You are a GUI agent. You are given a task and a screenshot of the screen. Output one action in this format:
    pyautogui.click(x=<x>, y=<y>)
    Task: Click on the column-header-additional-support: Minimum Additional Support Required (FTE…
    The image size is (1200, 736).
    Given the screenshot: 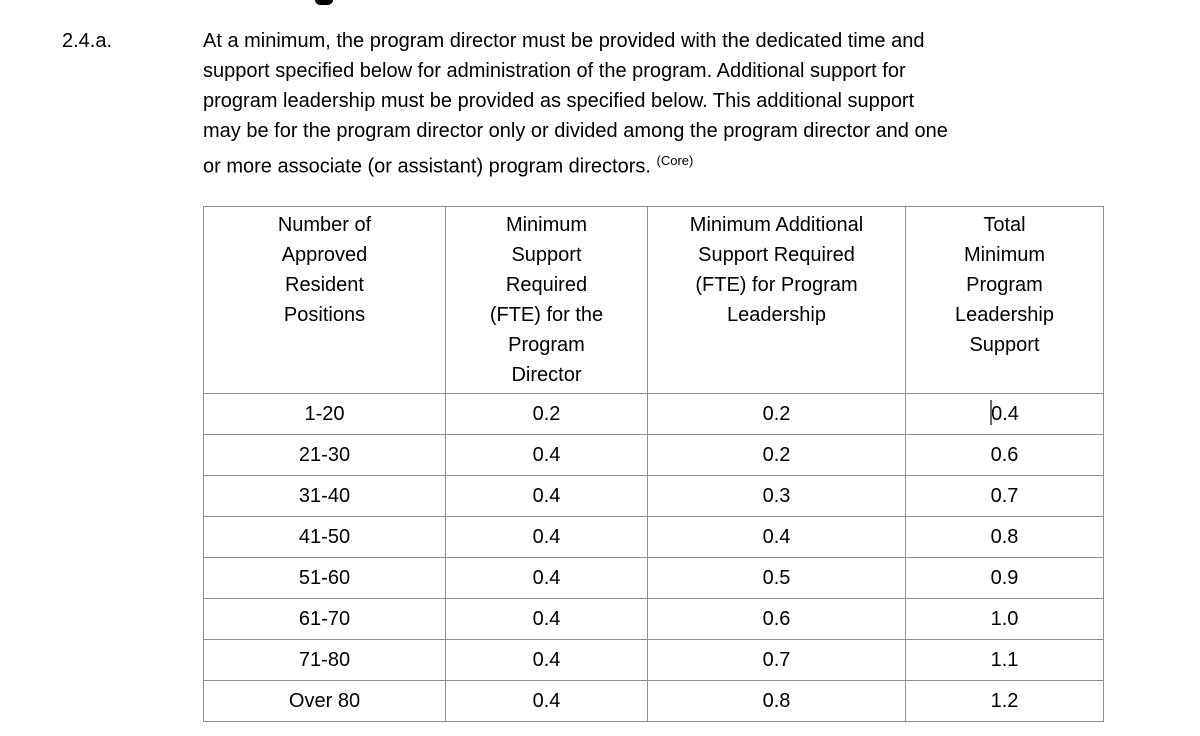 What is the action you would take?
    pyautogui.click(x=776, y=300)
    